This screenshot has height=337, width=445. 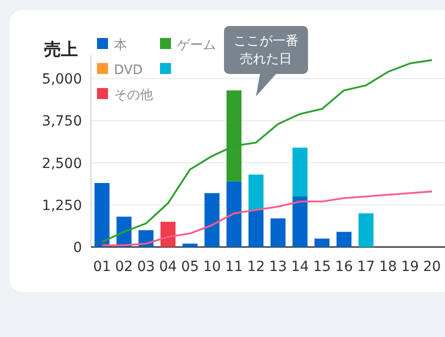 What do you see at coordinates (256, 267) in the screenshot?
I see `x-tick-label: 12` at bounding box center [256, 267].